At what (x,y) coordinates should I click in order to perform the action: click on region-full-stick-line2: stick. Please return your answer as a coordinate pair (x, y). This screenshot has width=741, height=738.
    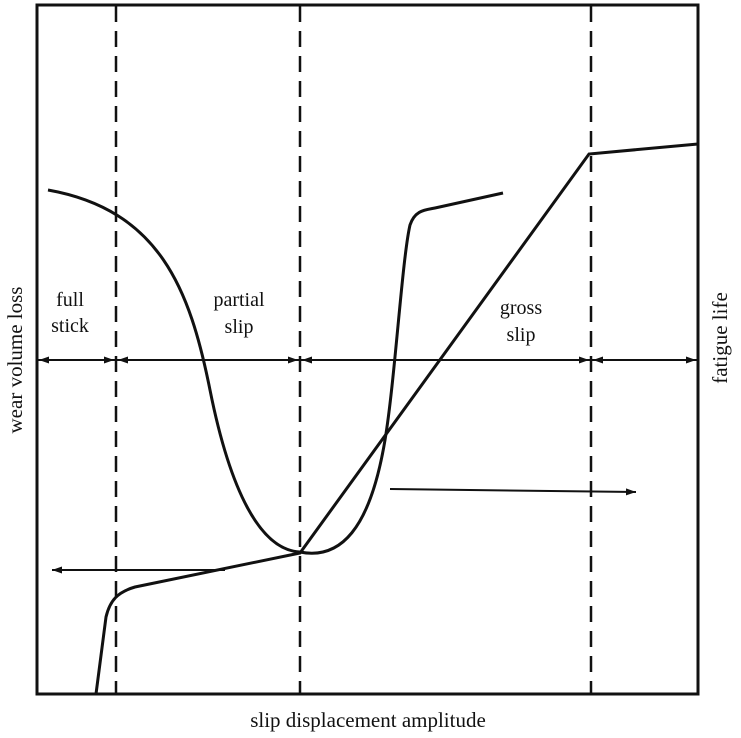
    Looking at the image, I should click on (70, 326).